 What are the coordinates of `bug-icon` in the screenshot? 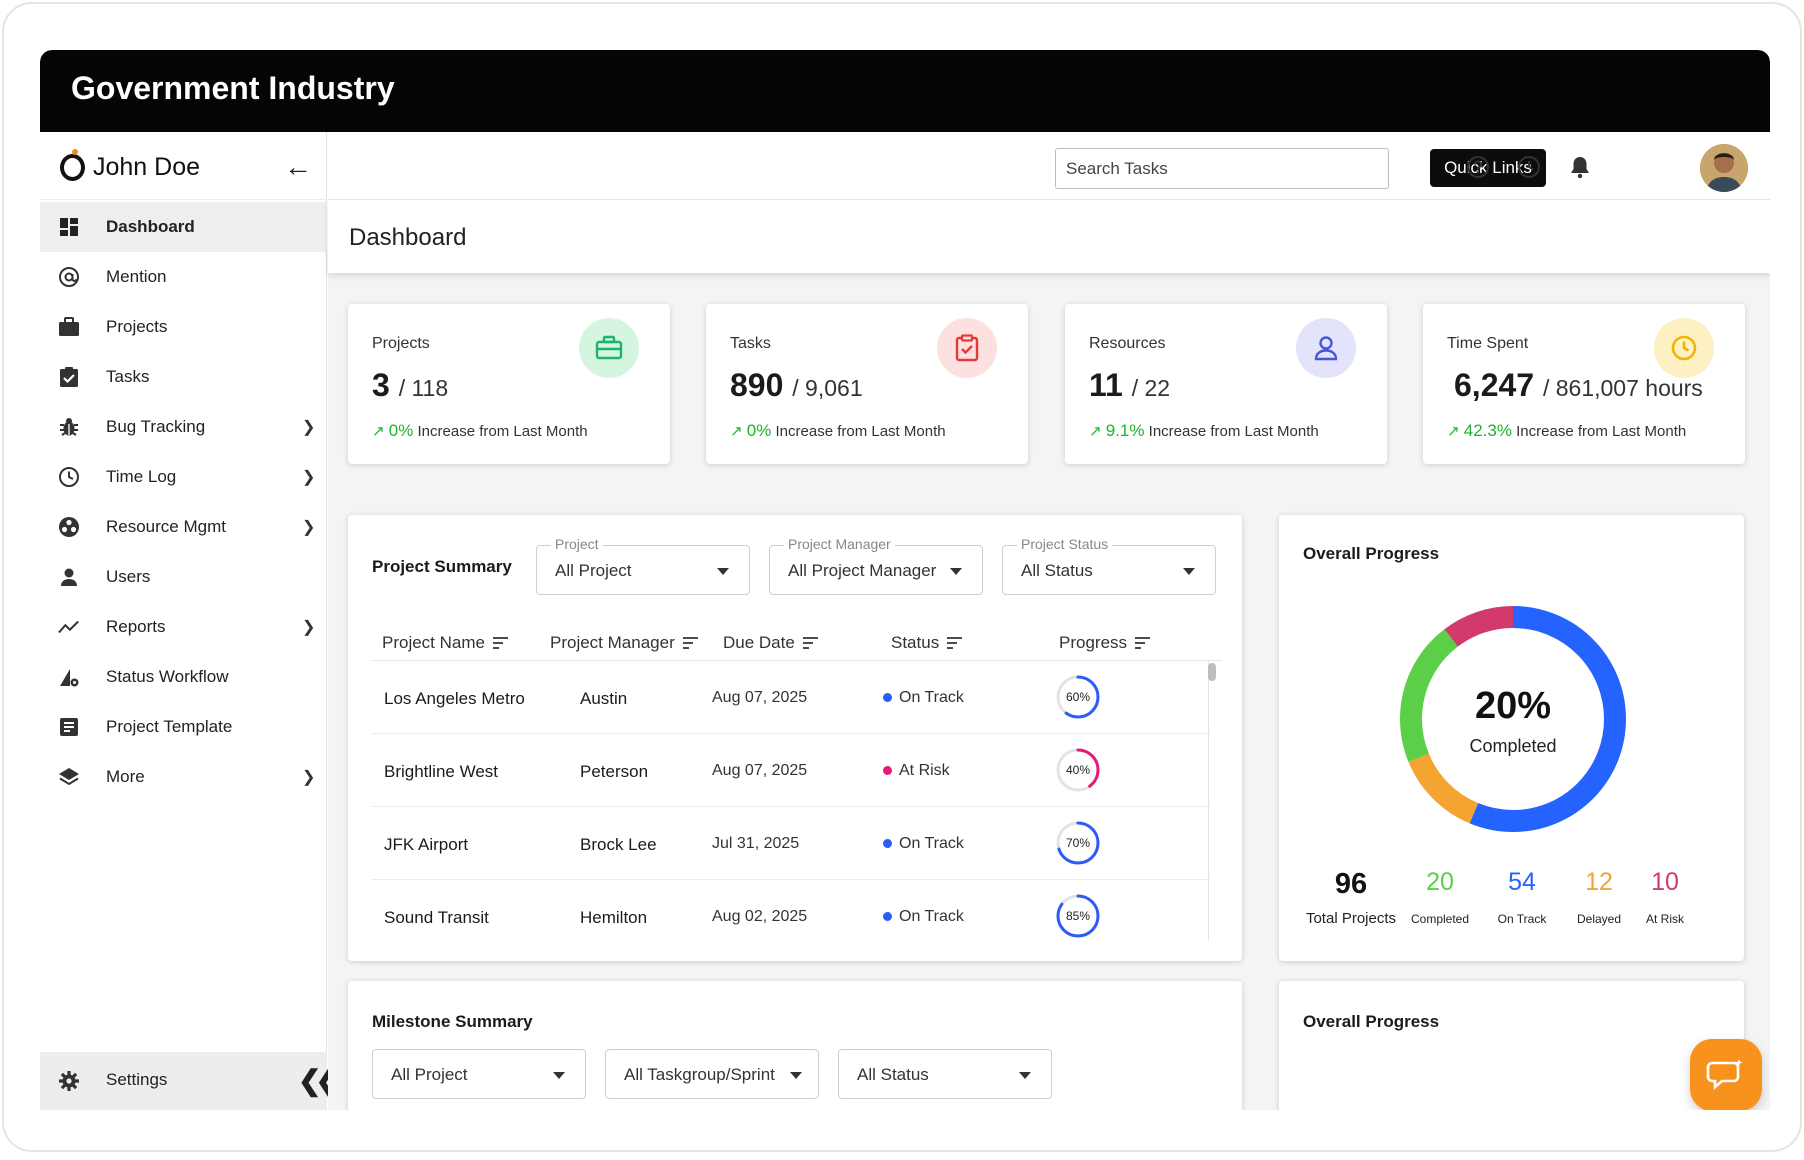 It's located at (69, 427).